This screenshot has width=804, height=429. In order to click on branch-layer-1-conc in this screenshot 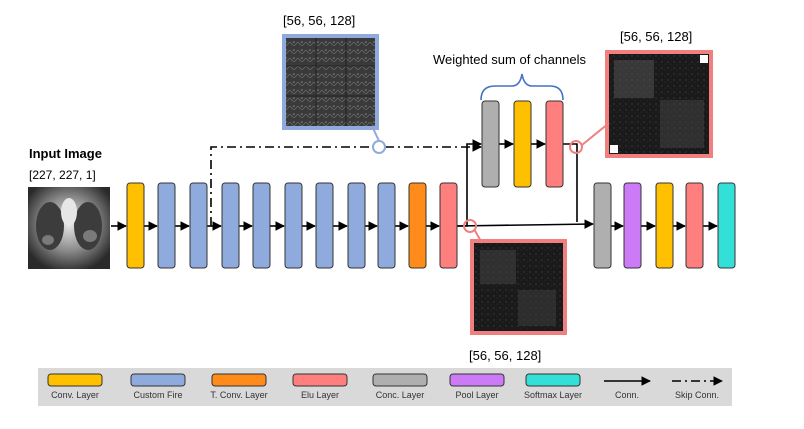, I will do `click(490, 144)`.